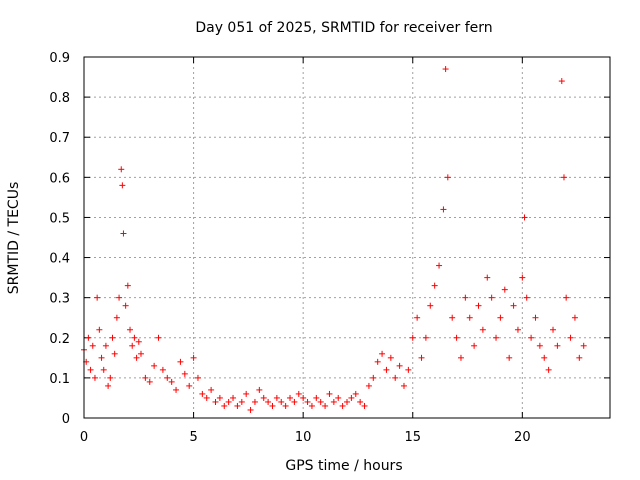 This screenshot has width=640, height=480. What do you see at coordinates (343, 466) in the screenshot?
I see `x-axis-label: GPS time / hours` at bounding box center [343, 466].